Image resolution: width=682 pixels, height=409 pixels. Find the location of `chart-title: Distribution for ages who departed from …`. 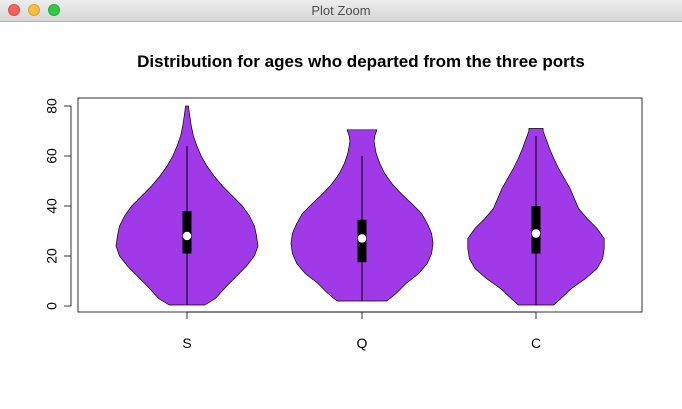

chart-title: Distribution for ages who departed from … is located at coordinates (361, 61).